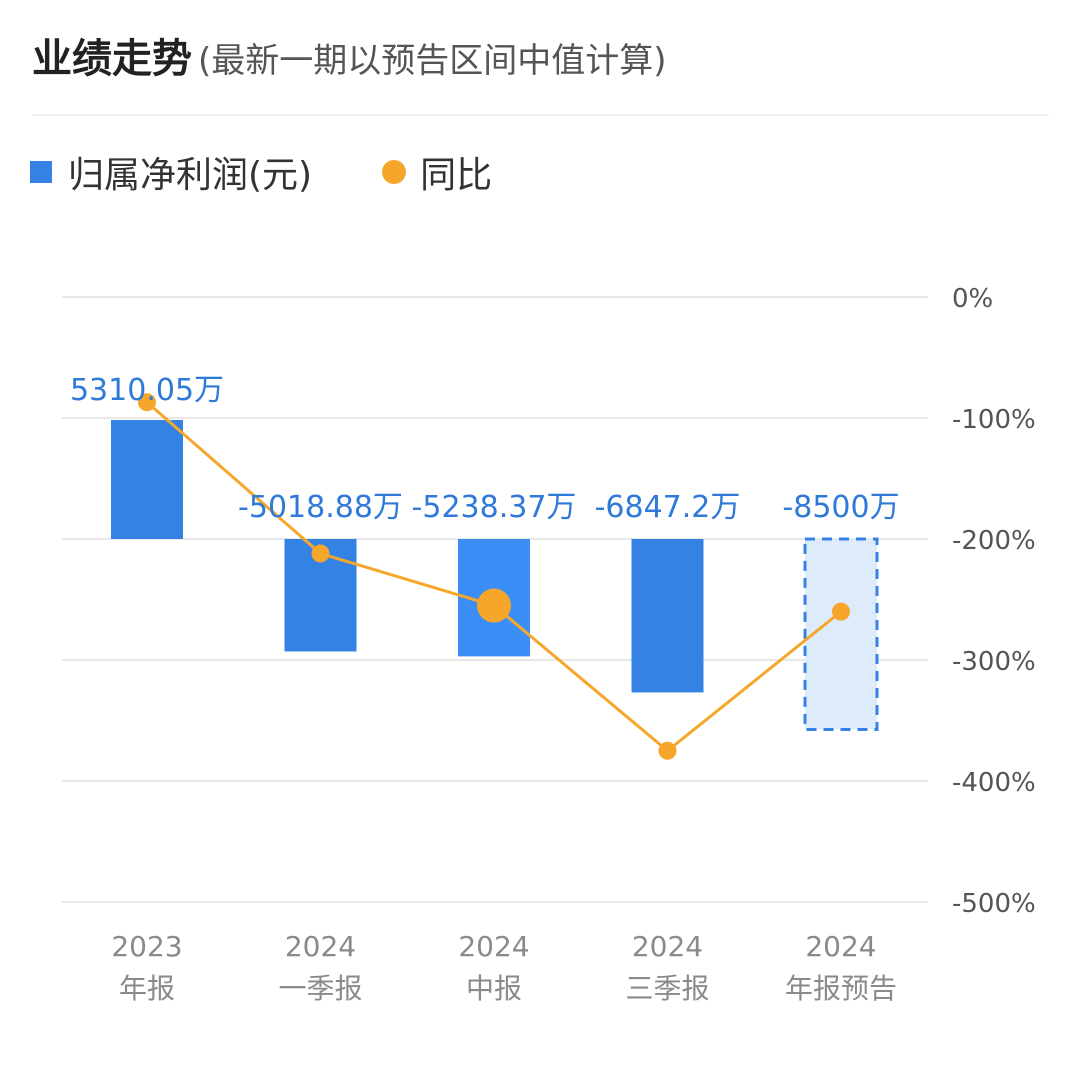 This screenshot has width=1079, height=1068. Describe the element at coordinates (432, 61) in the screenshot. I see `chart-subtitle: (最新一期以预告区间中值计算)` at that location.